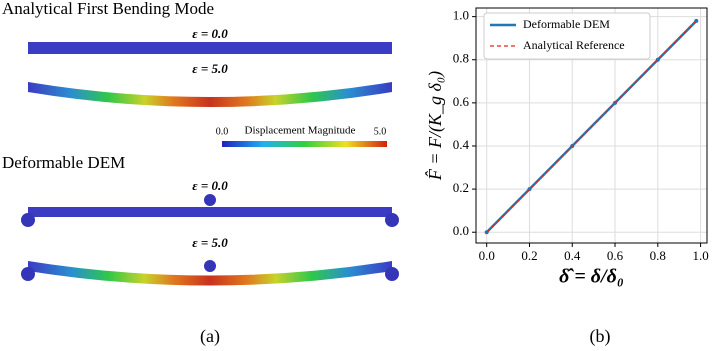 Image resolution: width=718 pixels, height=351 pixels. Describe the element at coordinates (461, 187) in the screenshot. I see `y-tick-label: 0.2` at that location.